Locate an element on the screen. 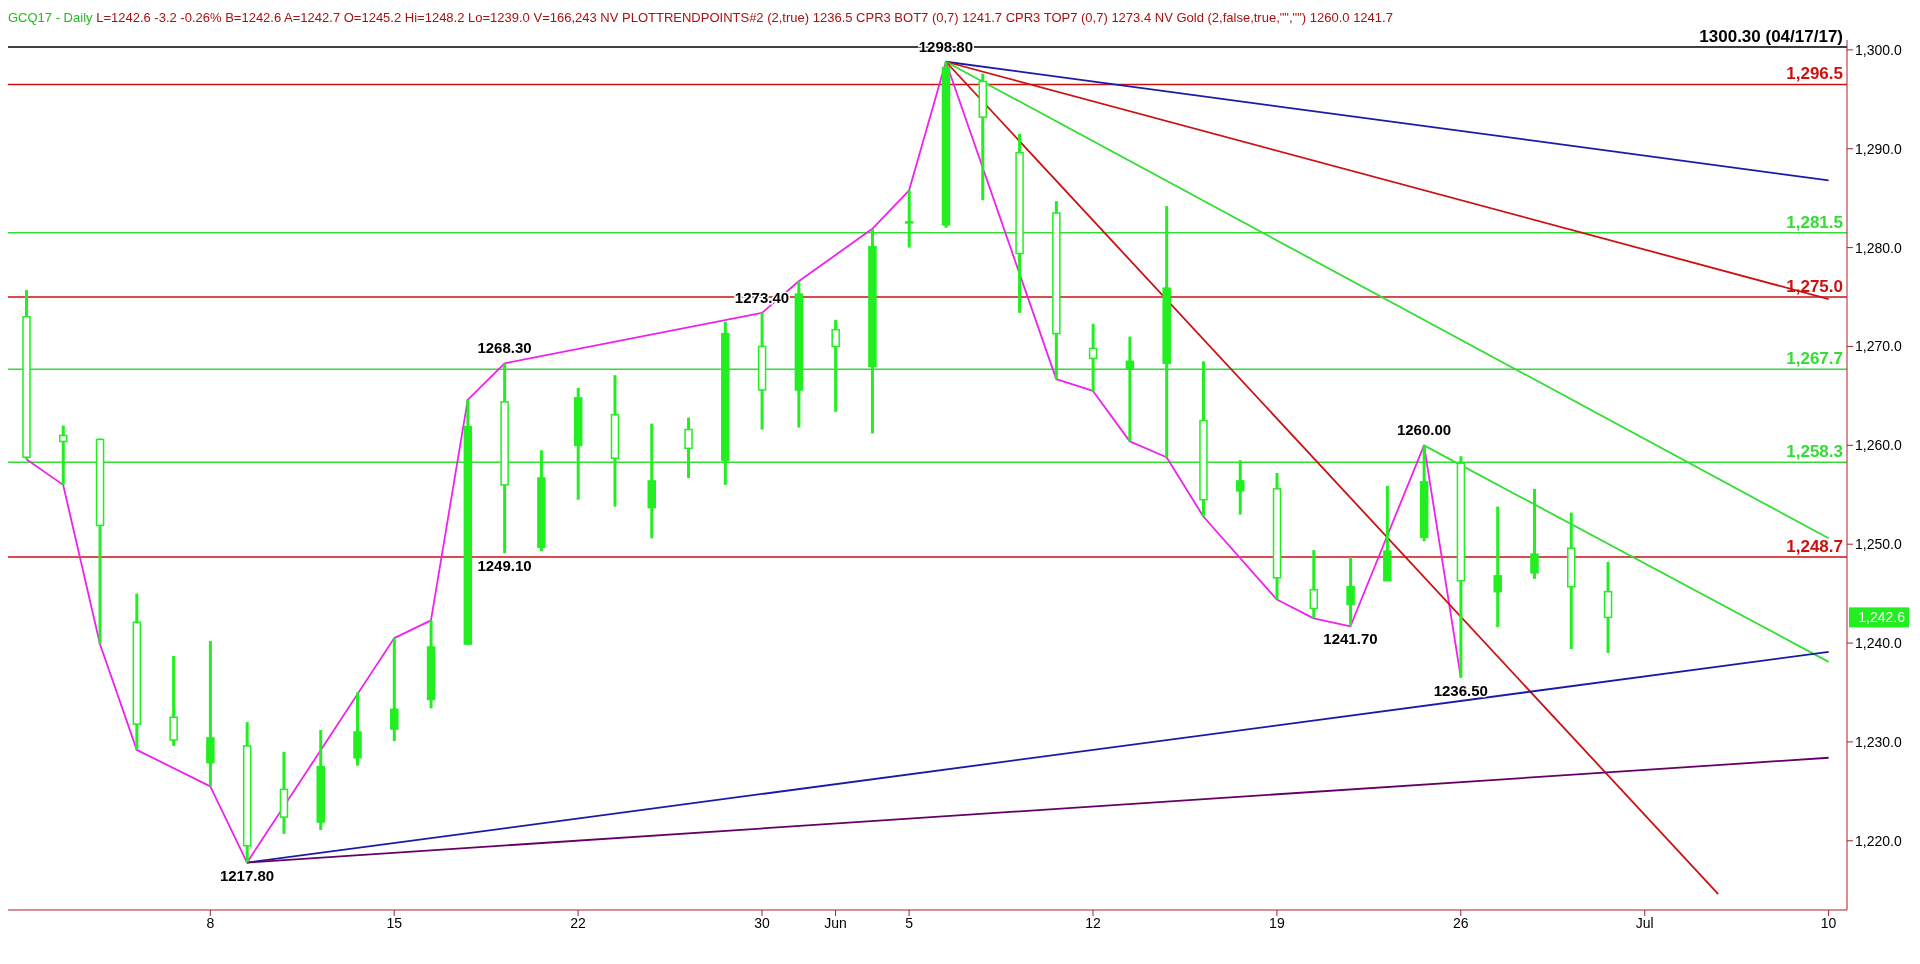 The width and height of the screenshot is (1920, 964). chart-subtitle: L=1242.6 -3.2 -0.26% B=1242.6 A=1242.7 O=1245.2 Hi=1248.2 Lo=1239.0 V=166,243 NV PLOTTRENDPOINTS#2 (2,true) 1236.5 CPR3 BOT7 (0,7) 1241.7 CPR3 TOP7 (0,7) 1273.4 NV Gold (2,false,true,"","") 1260.0 1241.7 is located at coordinates (744, 17).